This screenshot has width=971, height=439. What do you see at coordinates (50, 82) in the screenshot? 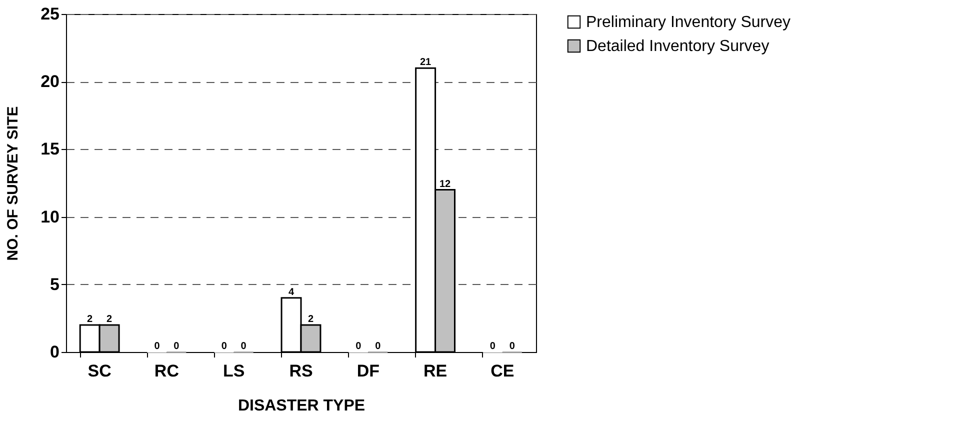
I see `y-tick-label: 20` at bounding box center [50, 82].